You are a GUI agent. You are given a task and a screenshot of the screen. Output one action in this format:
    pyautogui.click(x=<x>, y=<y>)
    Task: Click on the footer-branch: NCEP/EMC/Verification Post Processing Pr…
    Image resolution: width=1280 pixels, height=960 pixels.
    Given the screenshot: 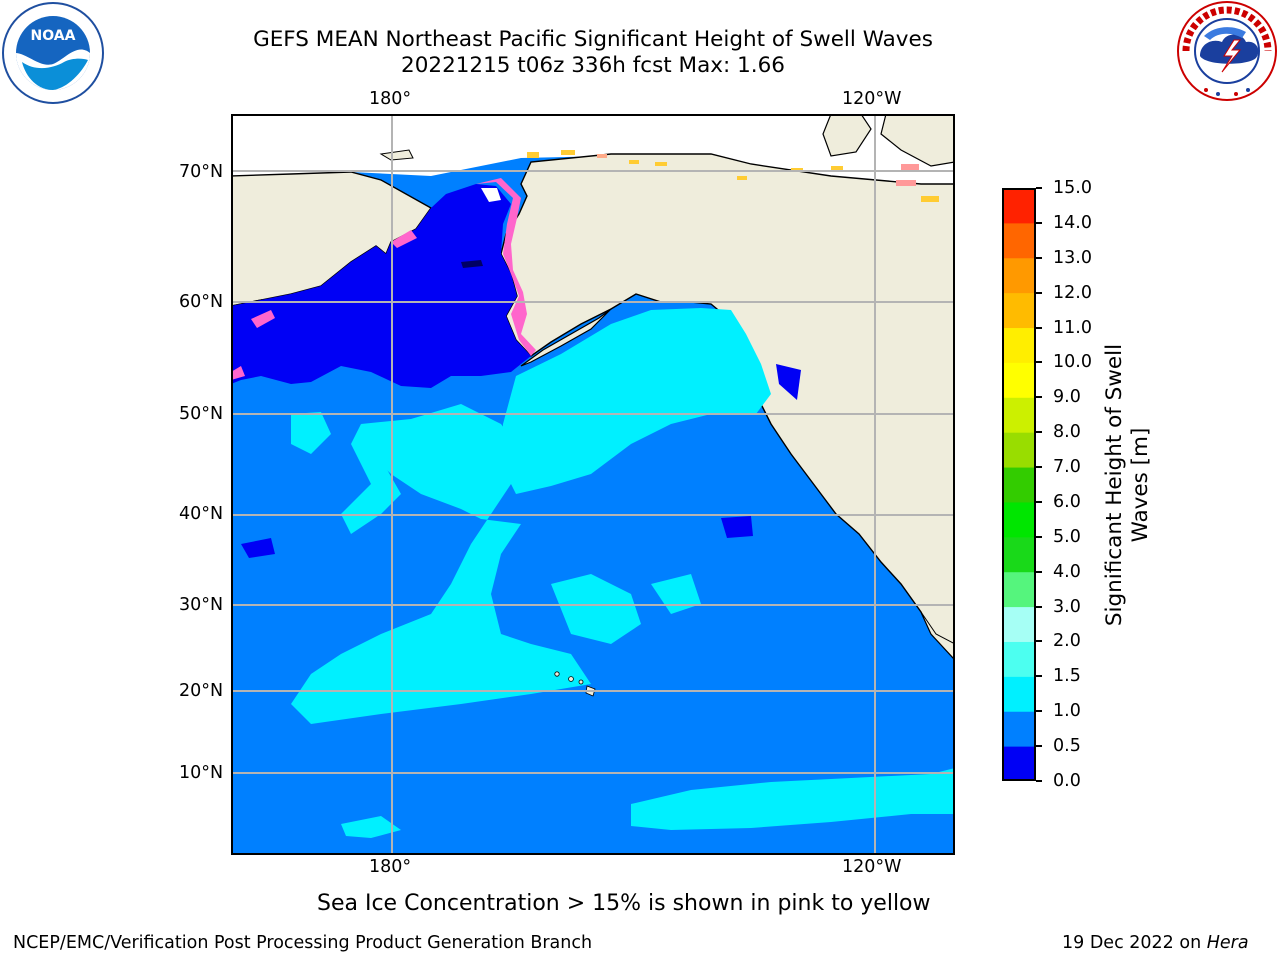 What is the action you would take?
    pyautogui.click(x=303, y=943)
    